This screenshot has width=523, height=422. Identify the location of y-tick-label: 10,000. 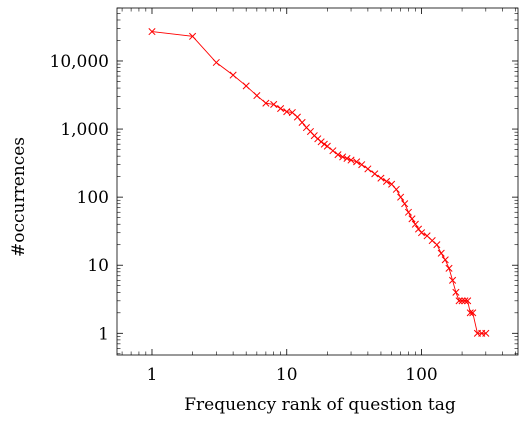
(79, 62).